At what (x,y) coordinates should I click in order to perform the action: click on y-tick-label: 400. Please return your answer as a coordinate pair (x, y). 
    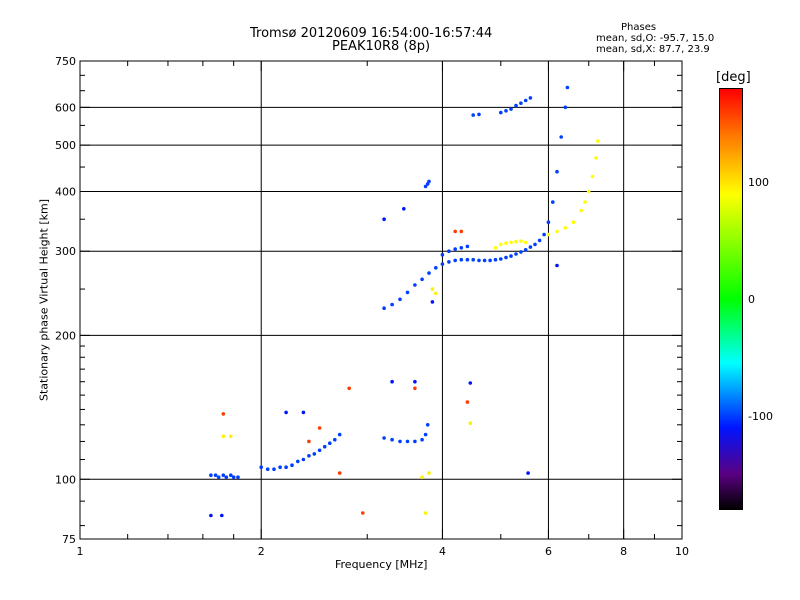
    Looking at the image, I should click on (65, 191).